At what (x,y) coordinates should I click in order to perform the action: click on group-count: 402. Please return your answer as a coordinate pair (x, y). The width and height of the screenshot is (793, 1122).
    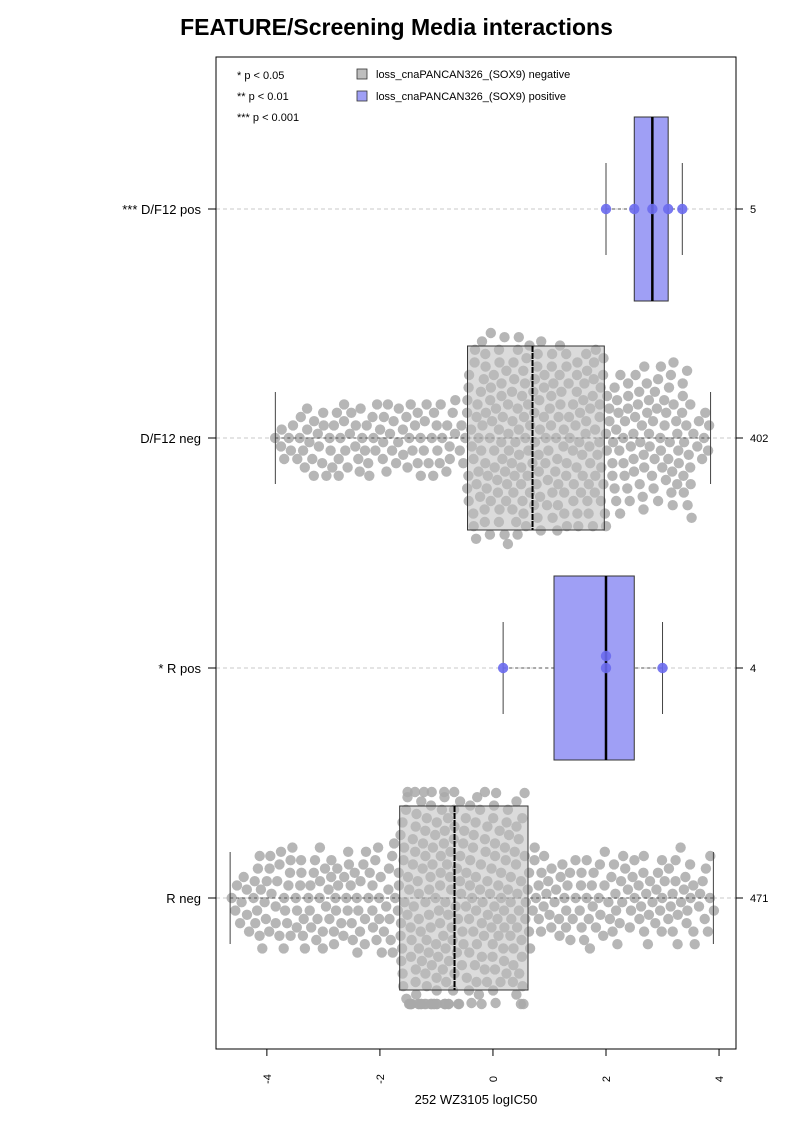
    Looking at the image, I should click on (759, 439).